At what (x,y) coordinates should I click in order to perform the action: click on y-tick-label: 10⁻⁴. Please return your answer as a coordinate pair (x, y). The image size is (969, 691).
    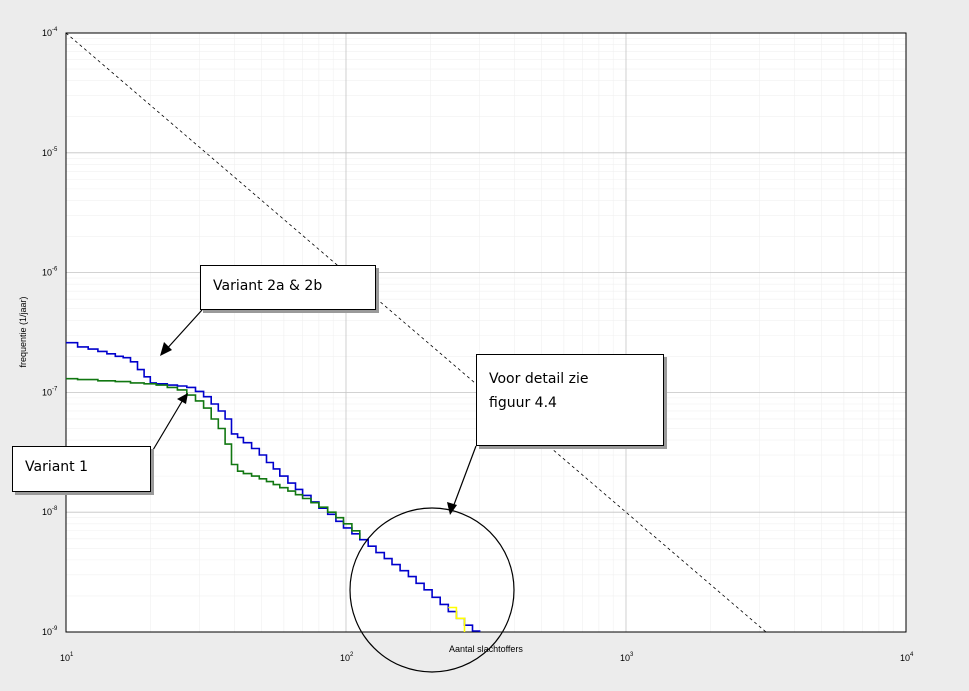
    Looking at the image, I should click on (50, 32).